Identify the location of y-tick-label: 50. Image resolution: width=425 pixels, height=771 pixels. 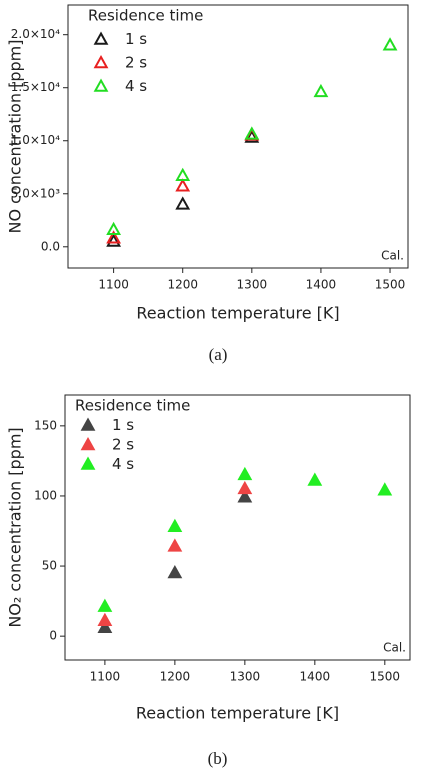
(49, 566).